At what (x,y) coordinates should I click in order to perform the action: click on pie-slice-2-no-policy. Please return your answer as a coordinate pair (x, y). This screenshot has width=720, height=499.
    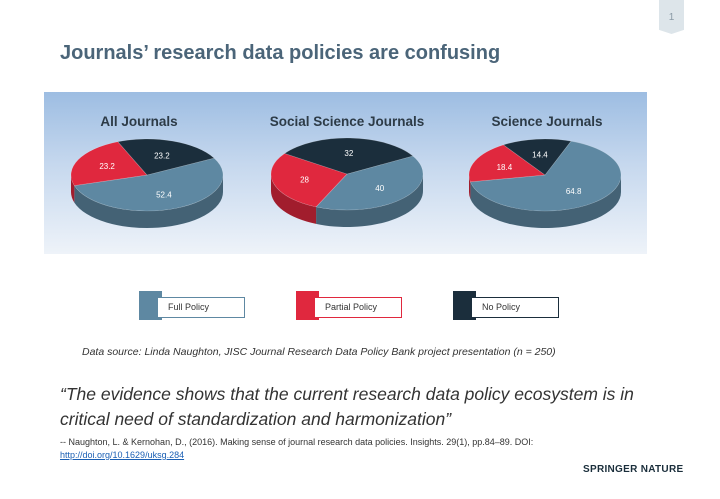
    Looking at the image, I should click on (537, 157).